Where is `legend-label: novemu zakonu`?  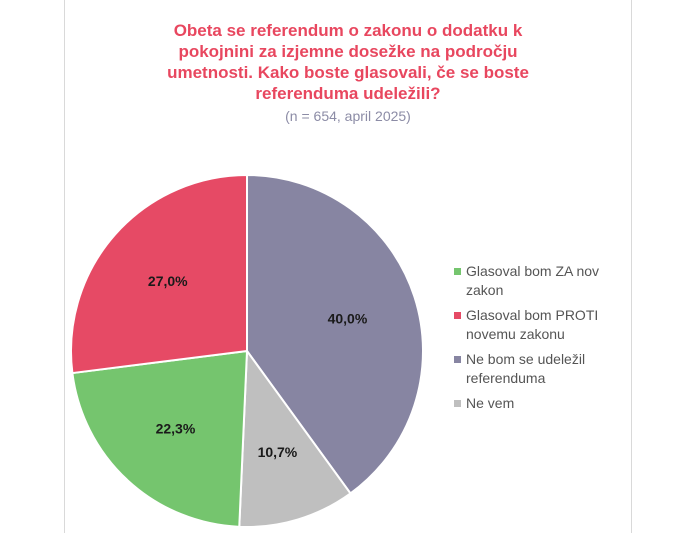
legend-label: novemu zakonu is located at coordinates (515, 334).